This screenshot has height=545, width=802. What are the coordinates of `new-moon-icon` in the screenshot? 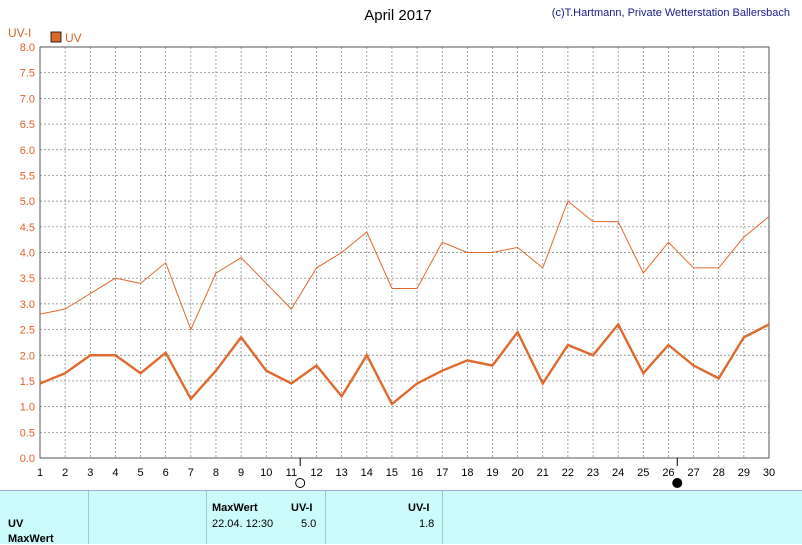 It's located at (677, 483).